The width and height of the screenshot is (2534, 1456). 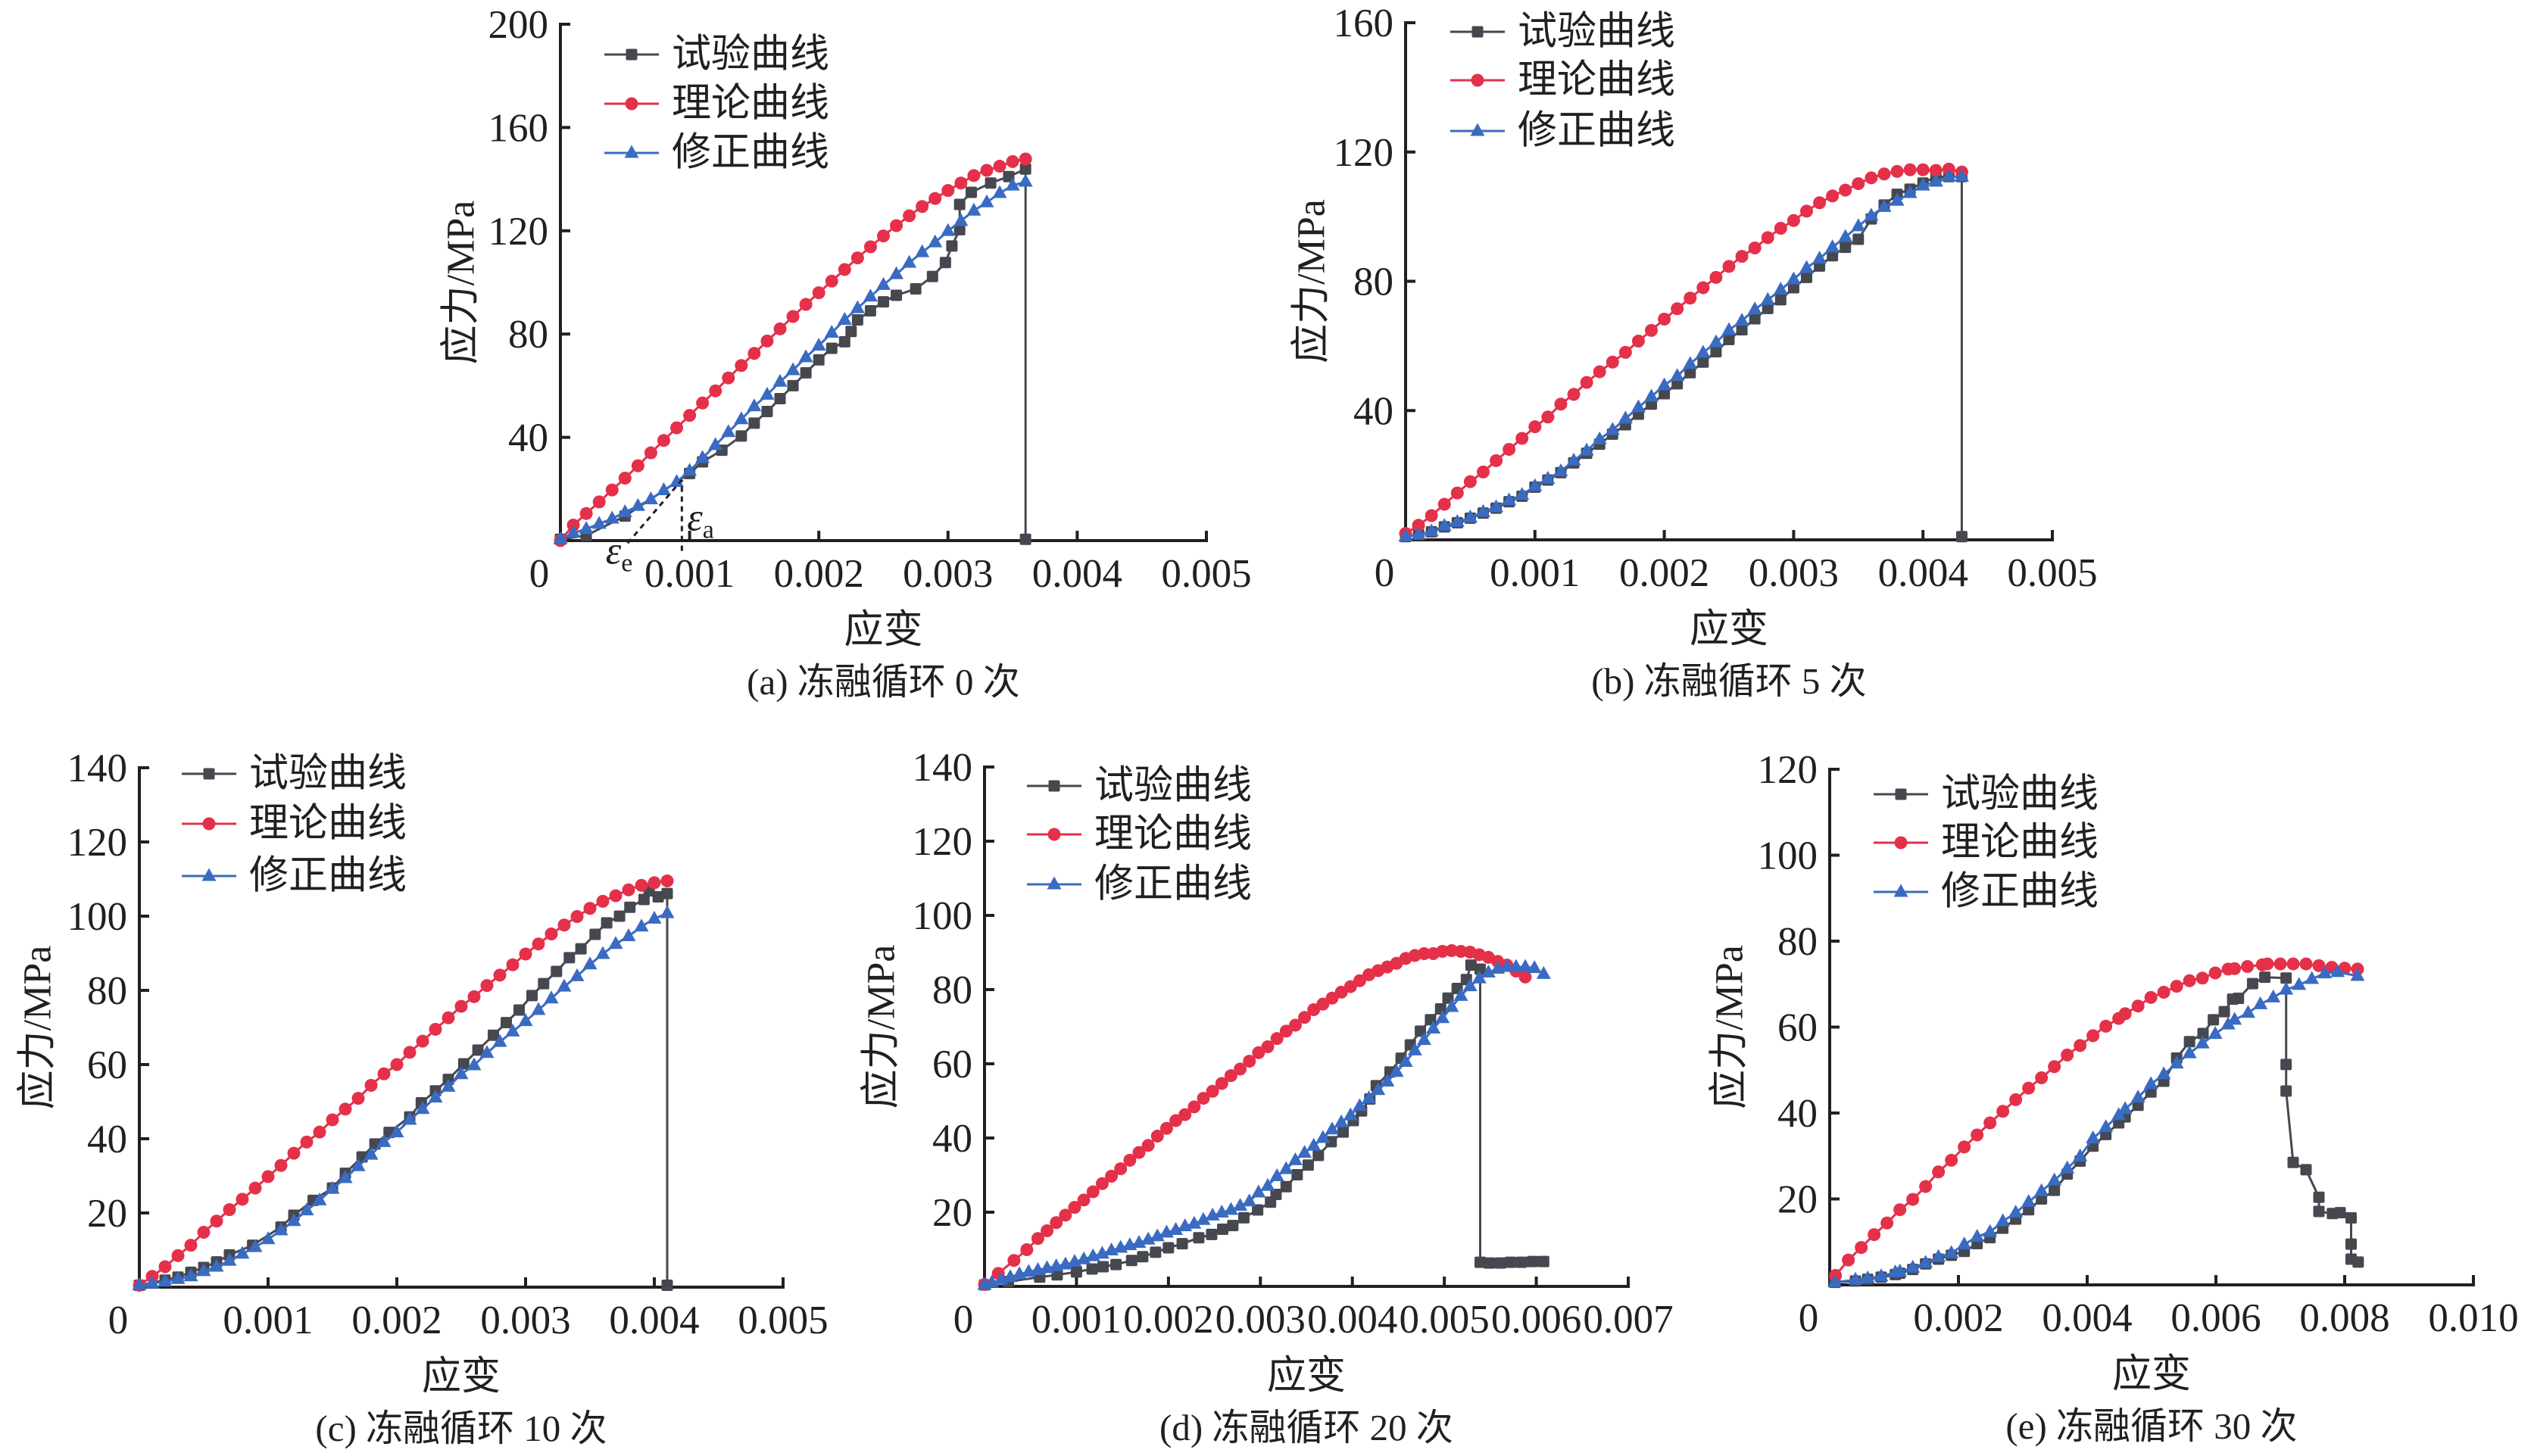 What do you see at coordinates (751, 54) in the screenshot?
I see `legend-label: 试验曲线` at bounding box center [751, 54].